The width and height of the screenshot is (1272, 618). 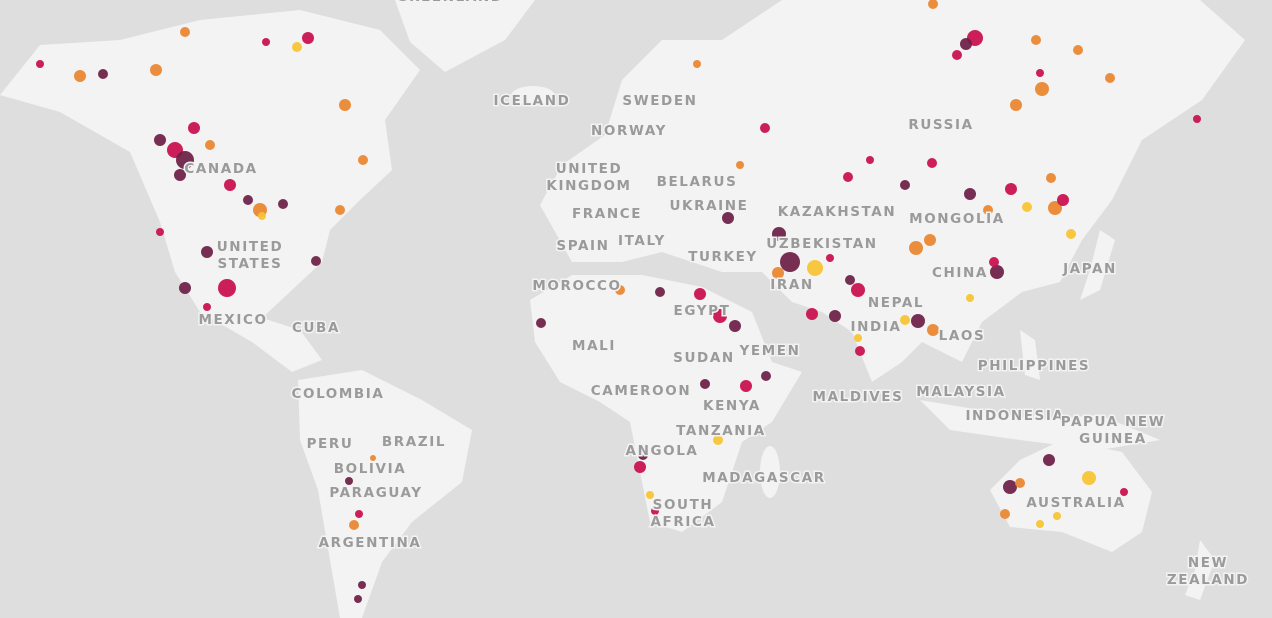 I want to click on philippines, so click(x=1030, y=355).